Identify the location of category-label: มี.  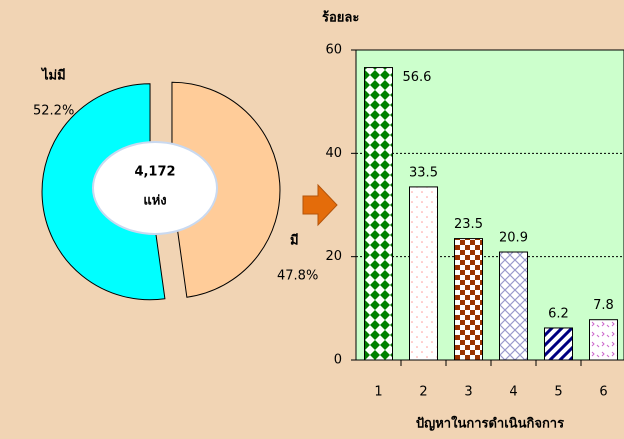
(294, 241).